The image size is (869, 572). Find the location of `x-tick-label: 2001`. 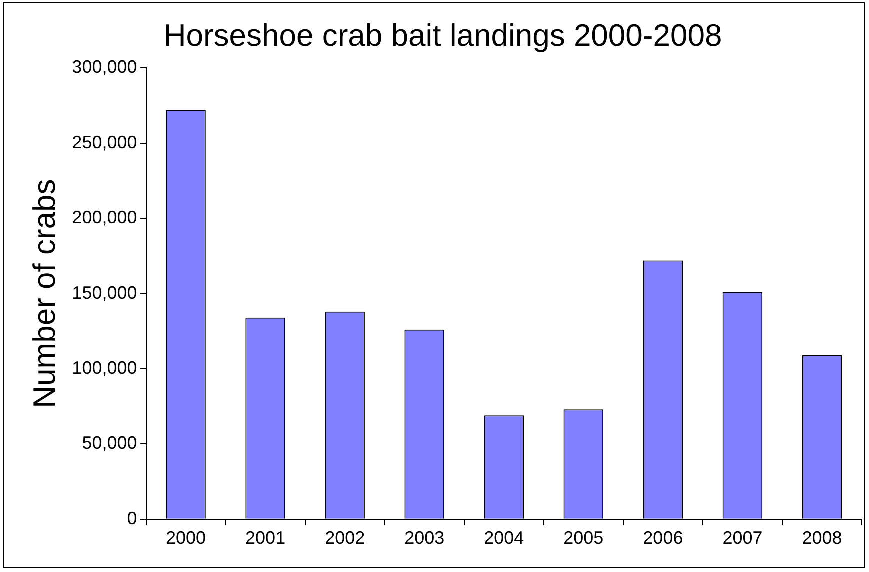

x-tick-label: 2001 is located at coordinates (266, 538).